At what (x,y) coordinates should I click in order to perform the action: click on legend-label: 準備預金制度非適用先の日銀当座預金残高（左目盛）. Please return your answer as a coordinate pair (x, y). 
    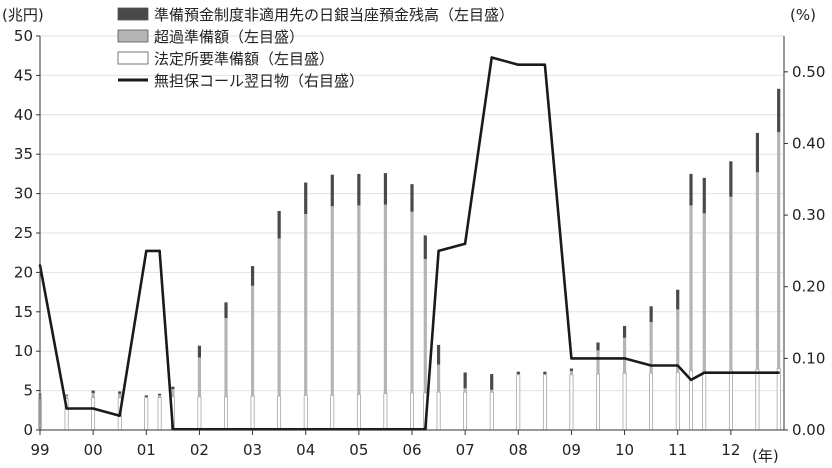
    Looking at the image, I should click on (334, 15).